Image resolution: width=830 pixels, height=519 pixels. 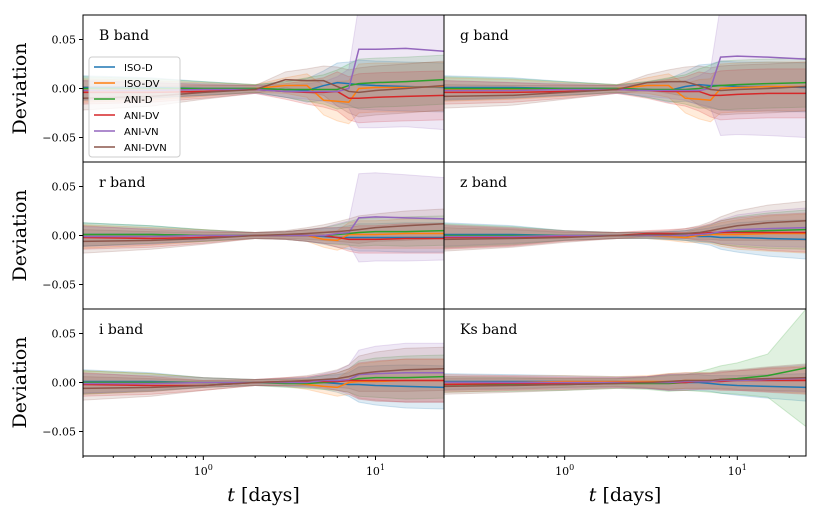 What do you see at coordinates (483, 183) in the screenshot?
I see `panel-title: z band` at bounding box center [483, 183].